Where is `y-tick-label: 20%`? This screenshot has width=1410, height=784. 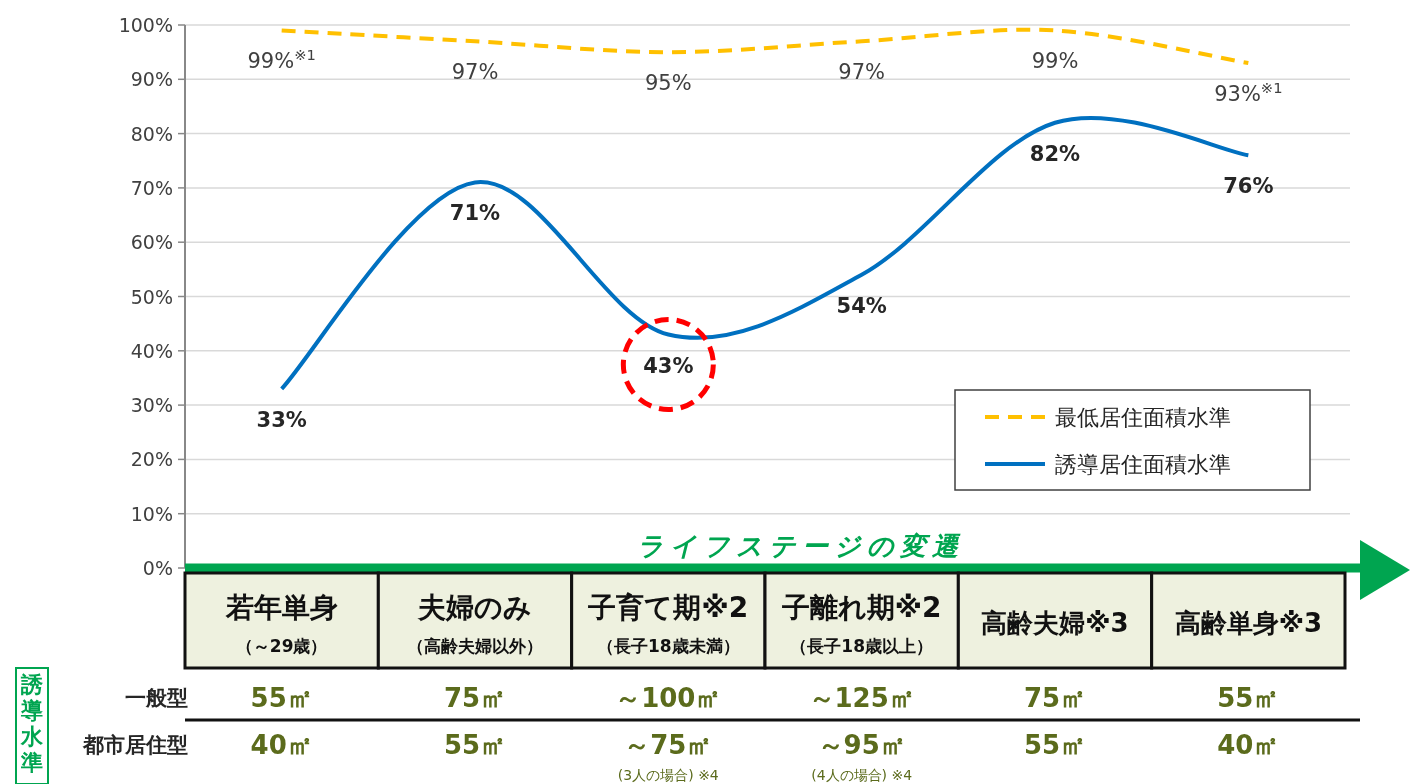
y-tick-label: 20% is located at coordinates (151, 459).